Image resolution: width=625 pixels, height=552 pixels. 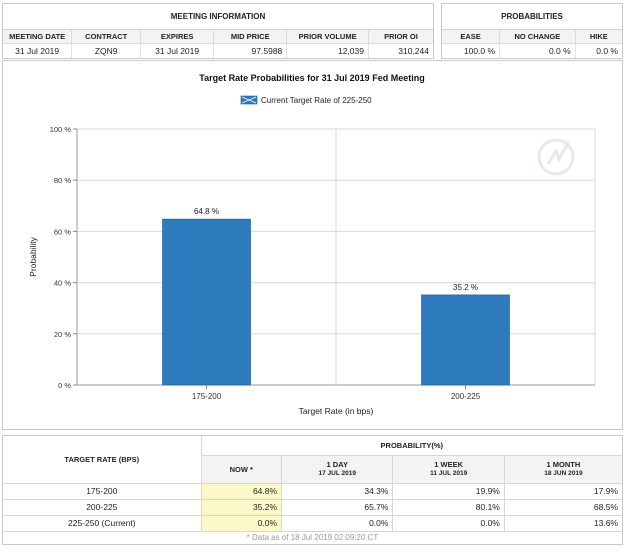 I want to click on y-axis-label: Probability, so click(x=33, y=256).